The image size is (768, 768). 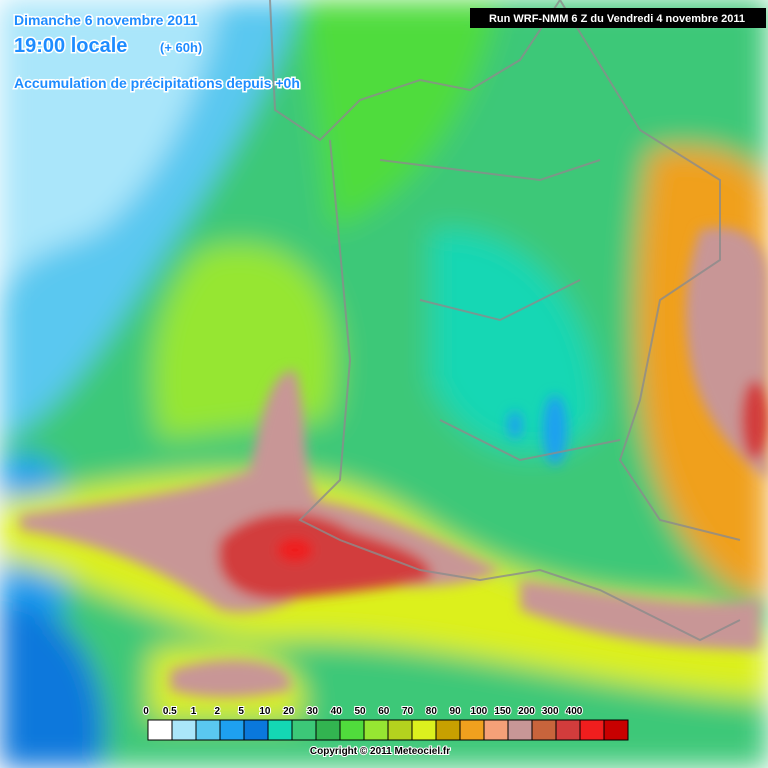 I want to click on legend-label: 10, so click(x=265, y=711).